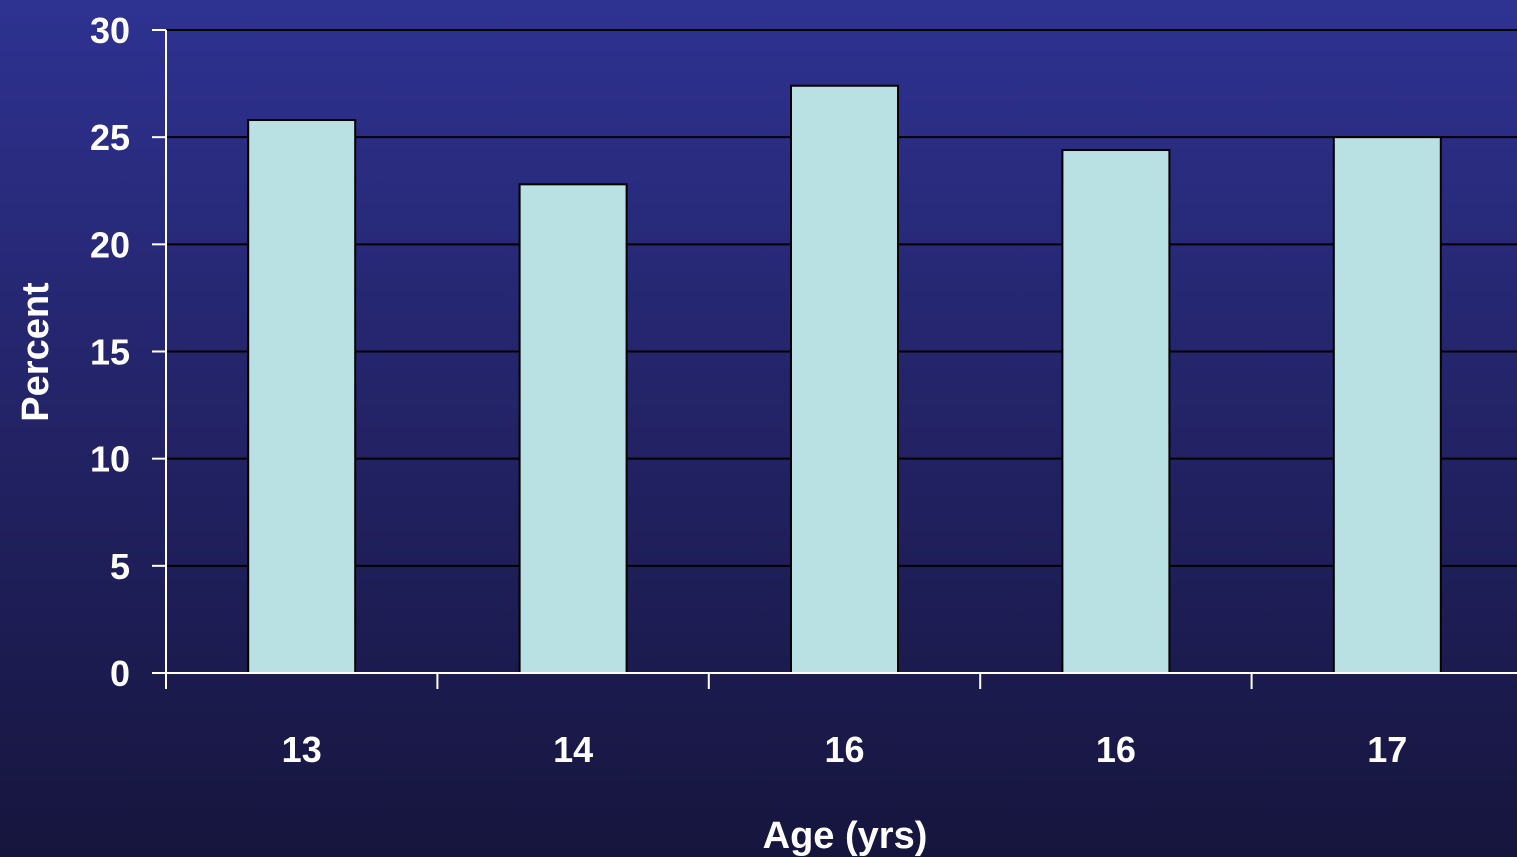 Image resolution: width=1517 pixels, height=857 pixels. Describe the element at coordinates (120, 566) in the screenshot. I see `y-tick-label: 5` at that location.